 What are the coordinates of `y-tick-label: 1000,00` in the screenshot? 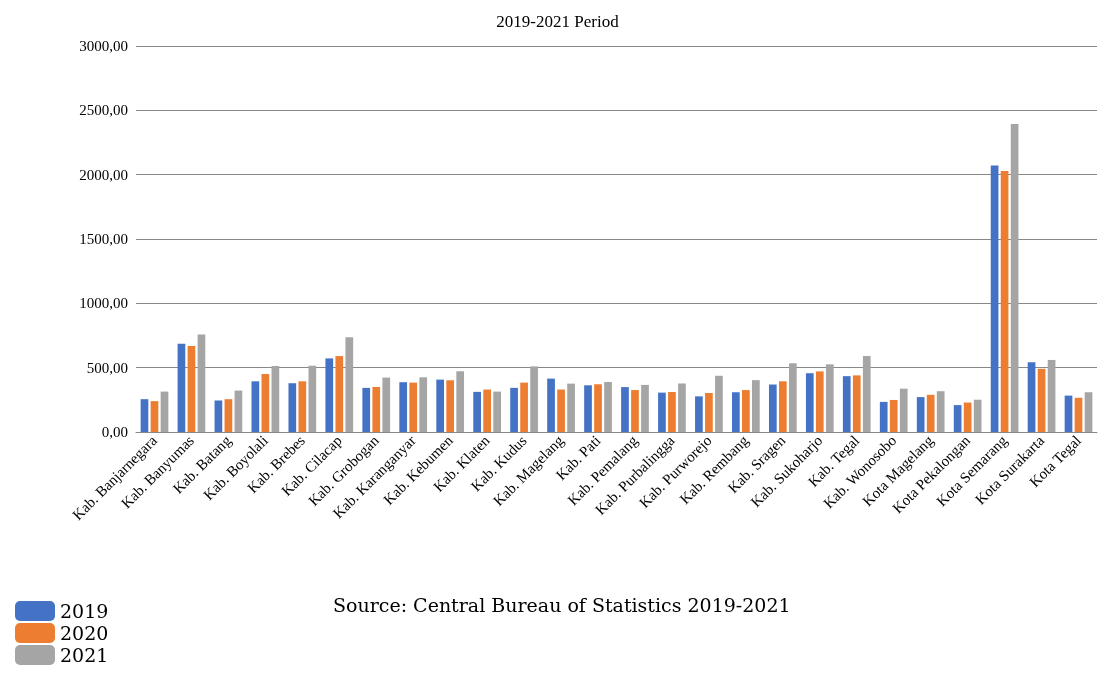 It's located at (103, 303).